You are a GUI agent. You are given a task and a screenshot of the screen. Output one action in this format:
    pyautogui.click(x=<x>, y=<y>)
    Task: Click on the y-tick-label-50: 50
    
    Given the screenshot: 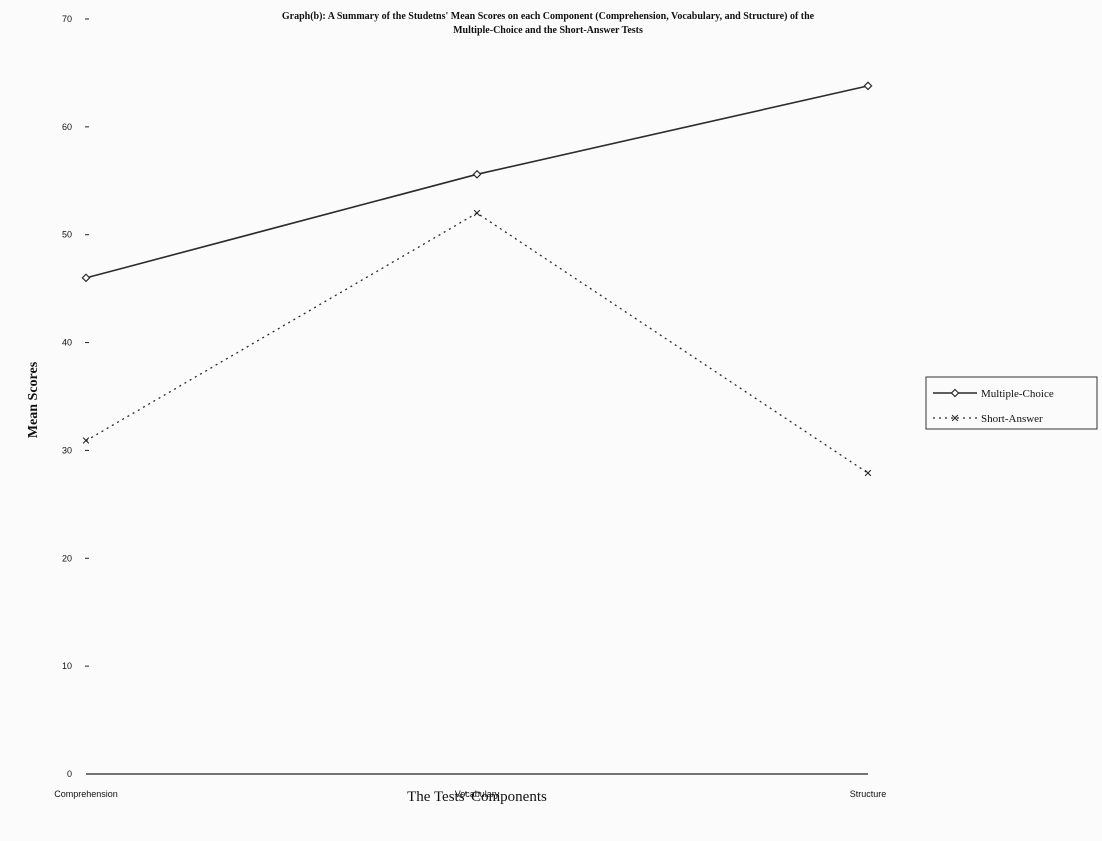 What is the action you would take?
    pyautogui.click(x=67, y=235)
    